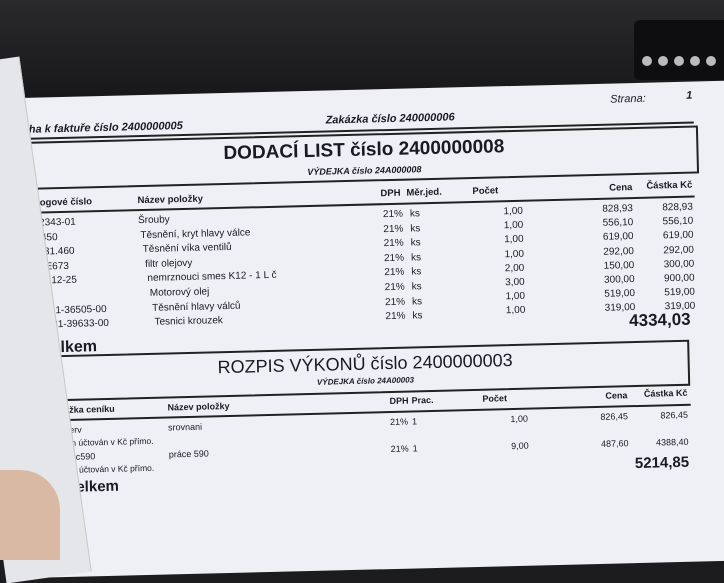  Describe the element at coordinates (679, 264) in the screenshot. I see `cell-amount: 300,00` at that location.